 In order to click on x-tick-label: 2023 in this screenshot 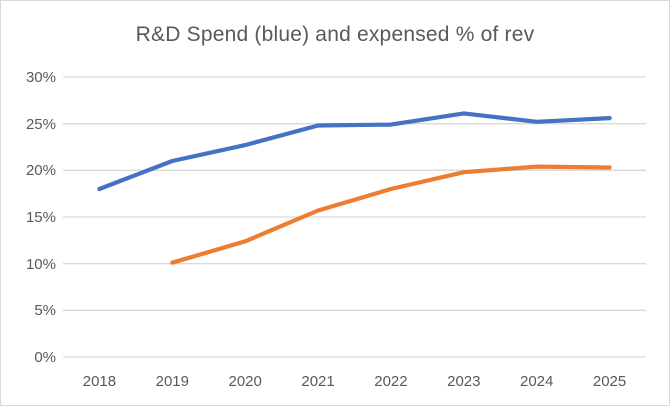, I will do `click(464, 381)`.